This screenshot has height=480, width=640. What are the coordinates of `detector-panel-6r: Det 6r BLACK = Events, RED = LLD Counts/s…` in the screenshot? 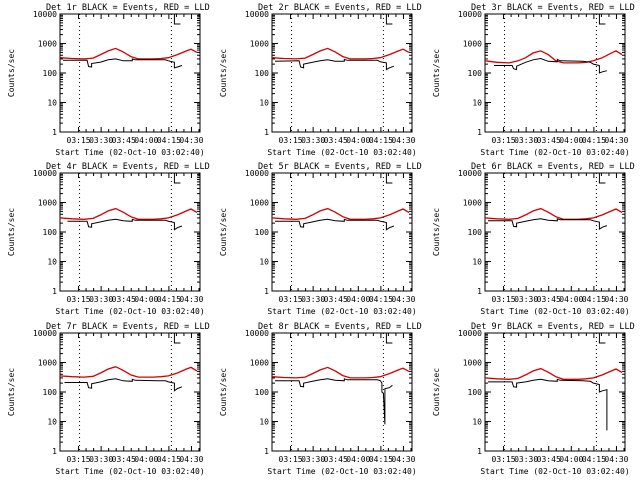 It's located at (533, 239).